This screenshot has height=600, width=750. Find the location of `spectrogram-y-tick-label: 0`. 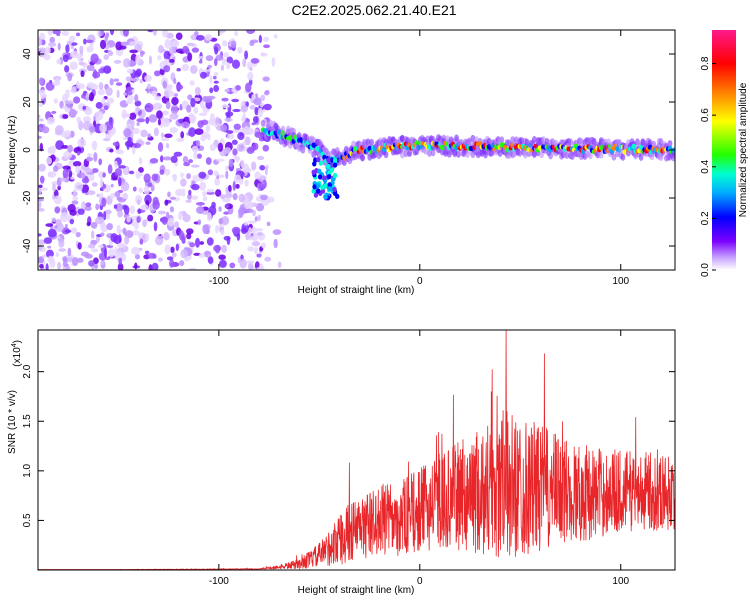

spectrogram-y-tick-label: 0 is located at coordinates (27, 150).